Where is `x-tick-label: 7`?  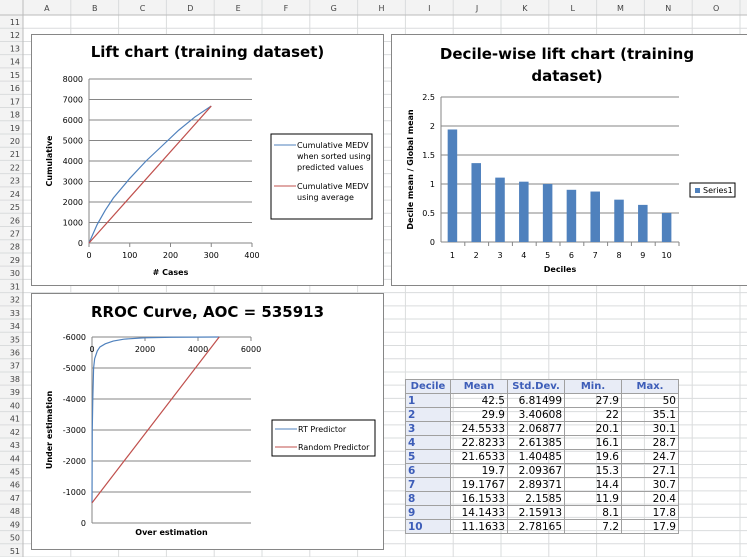
x-tick-label: 7 is located at coordinates (595, 255).